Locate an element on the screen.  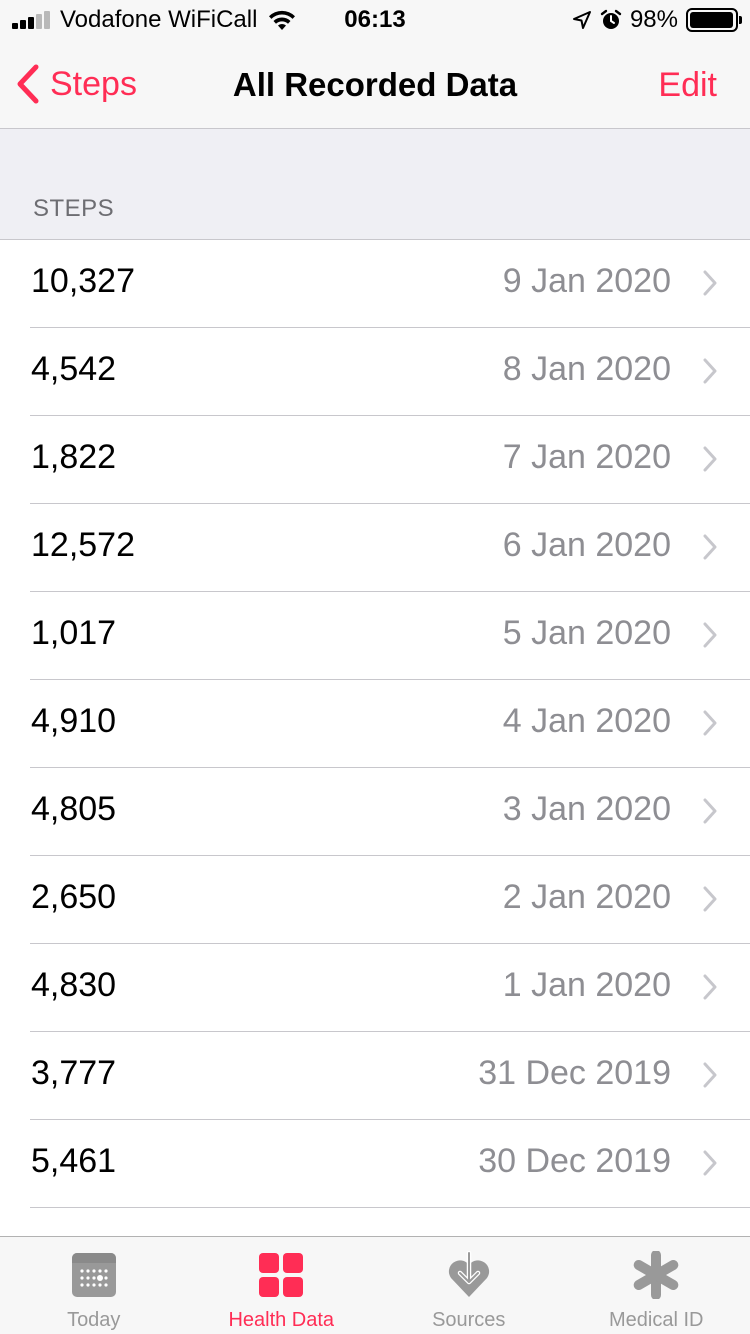
status-time: 06:13 is located at coordinates (375, 19).